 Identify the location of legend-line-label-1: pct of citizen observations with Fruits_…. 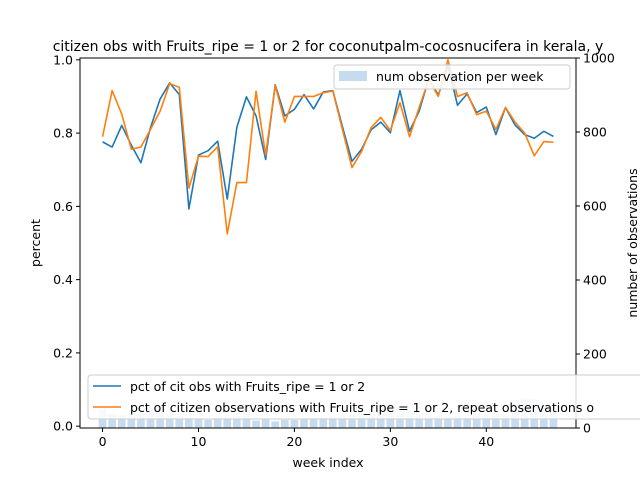
(362, 407).